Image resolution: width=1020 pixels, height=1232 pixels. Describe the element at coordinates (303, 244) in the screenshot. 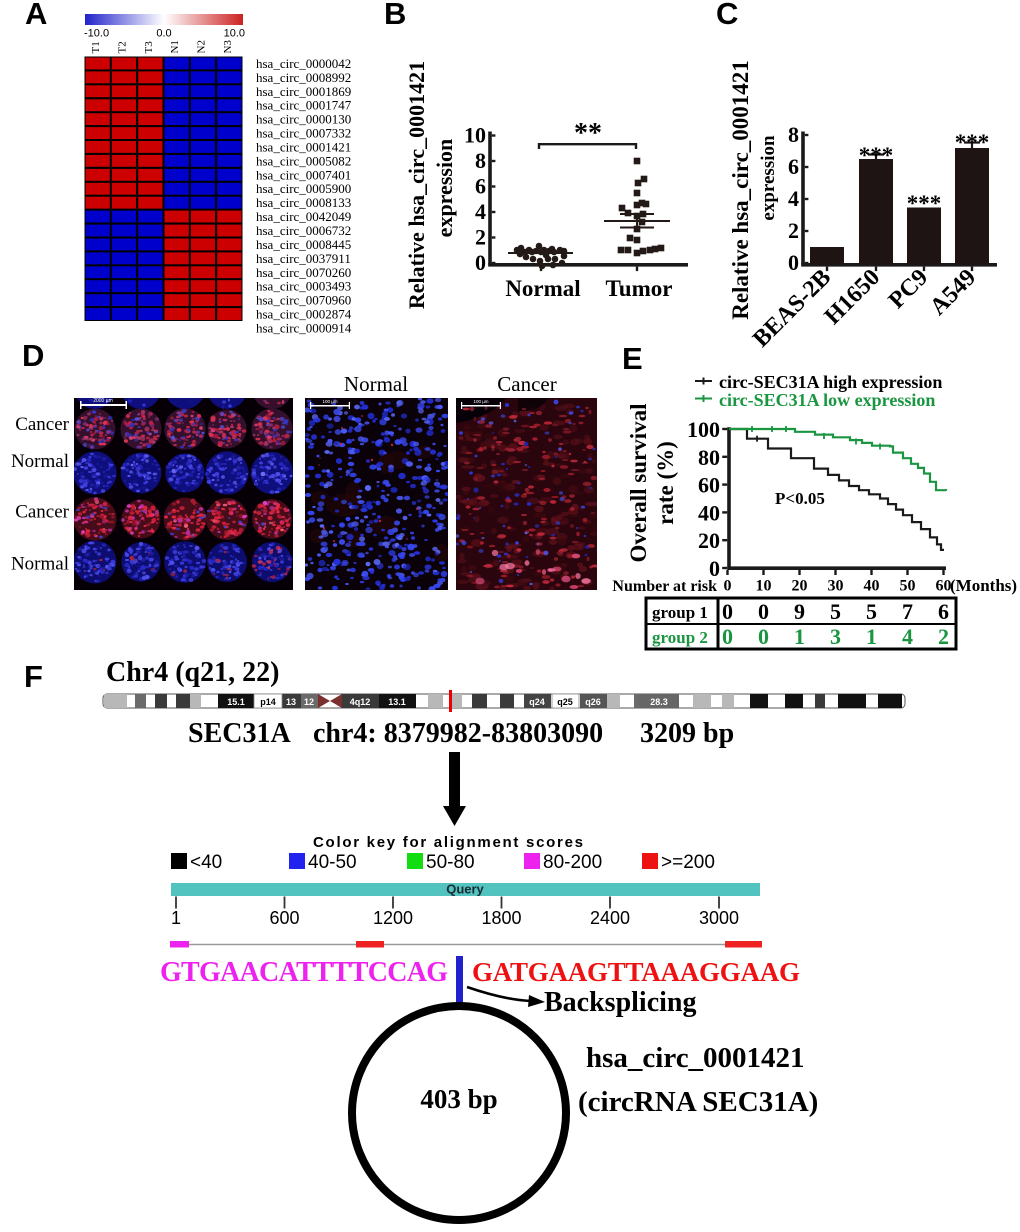

I see `svg-text: hsa_circ_0008445` at that location.